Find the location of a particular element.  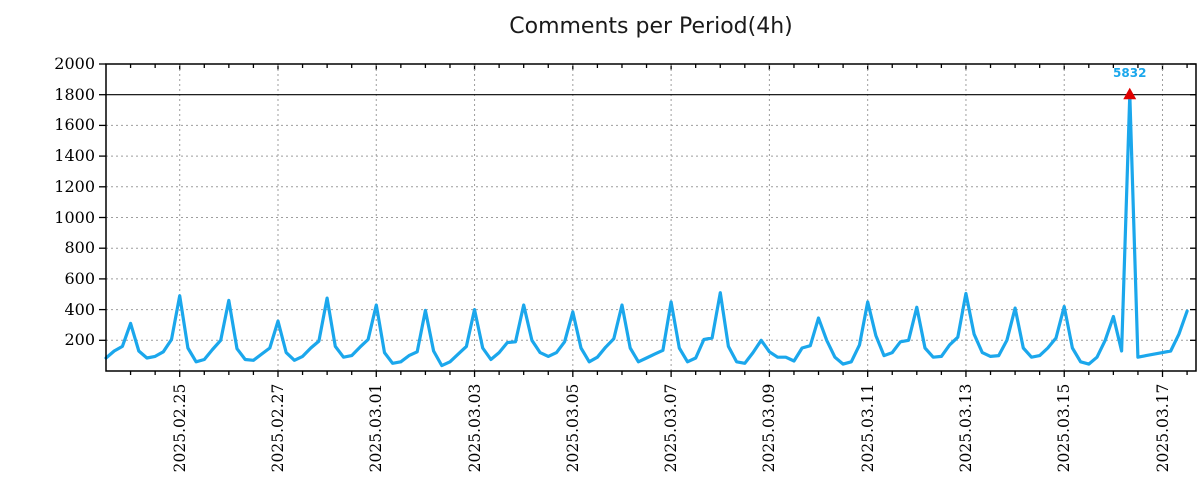

x-tick-label: 2025.03.05 is located at coordinates (572, 428).